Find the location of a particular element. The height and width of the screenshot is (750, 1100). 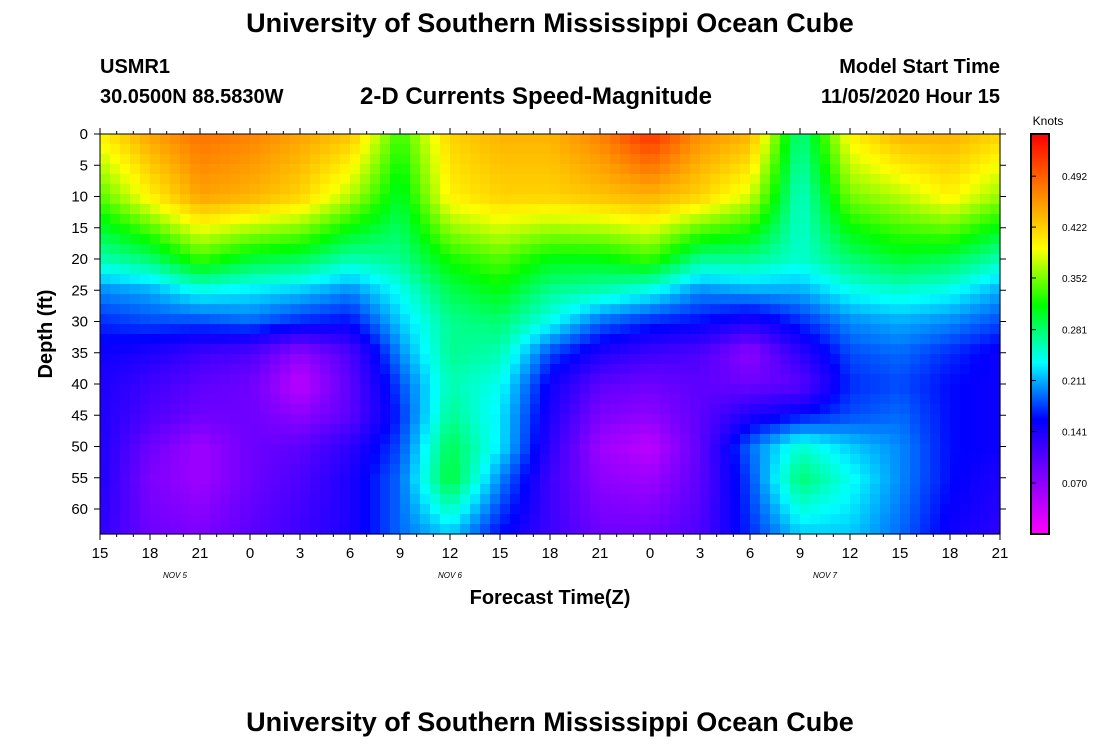

x-tick-label: 18 is located at coordinates (150, 553).